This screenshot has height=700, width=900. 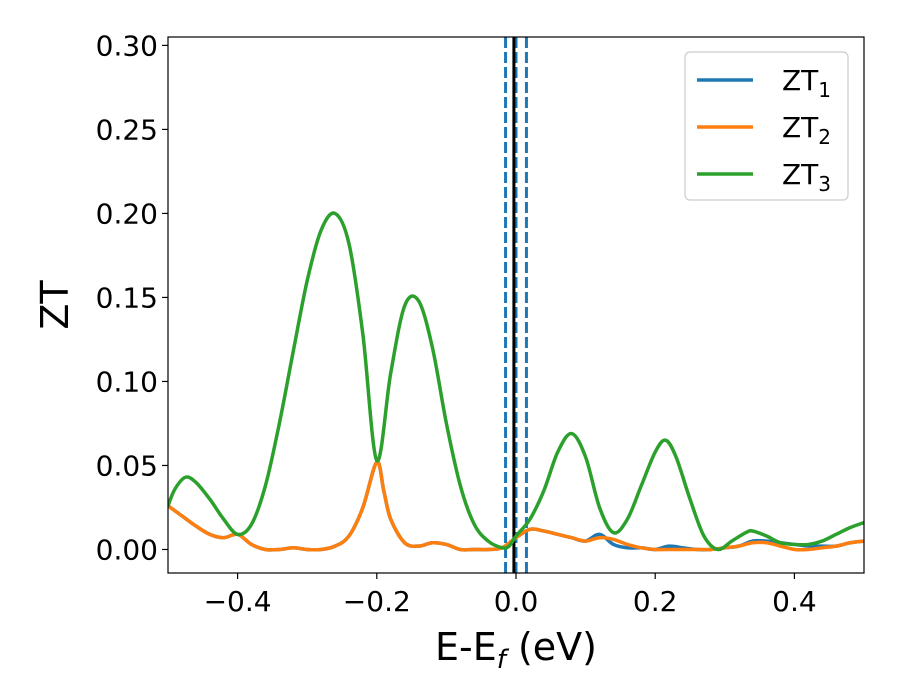 I want to click on legend-box, so click(x=766, y=126).